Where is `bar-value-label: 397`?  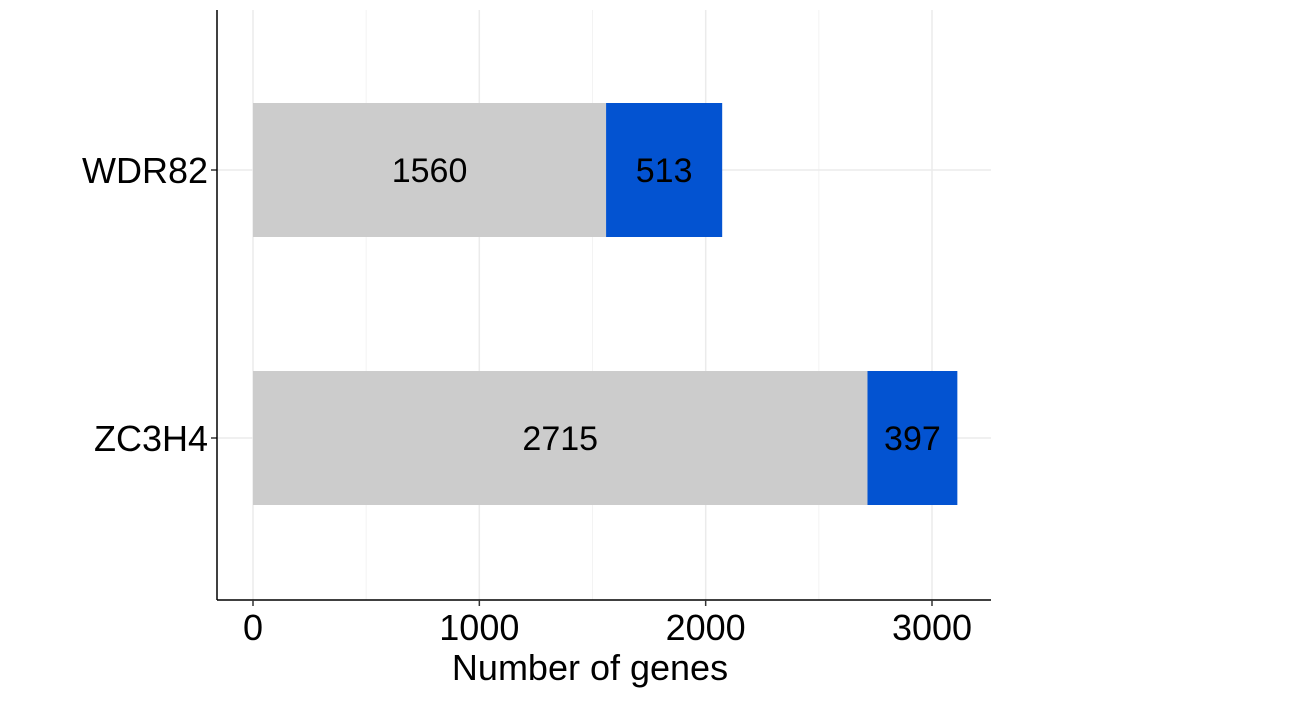 bar-value-label: 397 is located at coordinates (912, 439).